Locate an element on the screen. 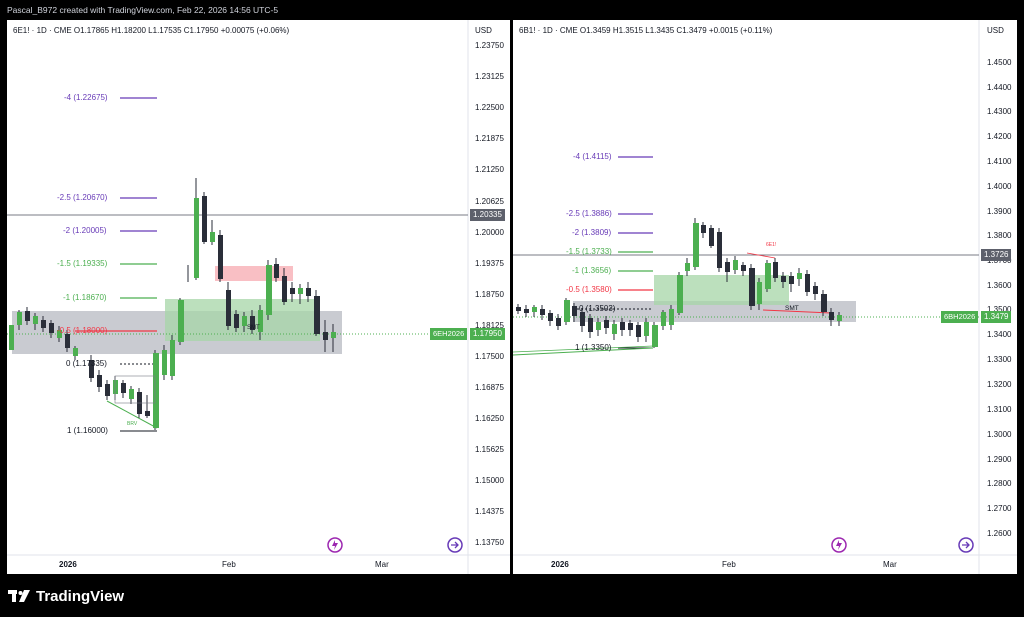  fib-label: -2.5 (1.20670) is located at coordinates (82, 197).